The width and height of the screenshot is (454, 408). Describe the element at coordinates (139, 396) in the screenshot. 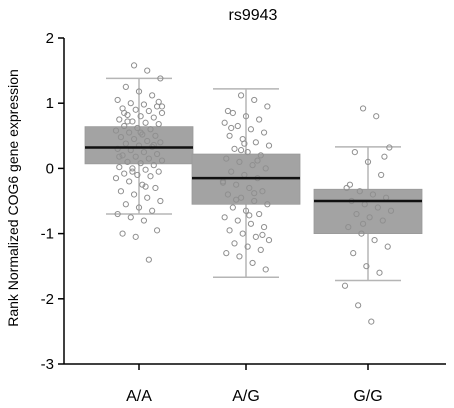

I see `x-category-label: A/A` at that location.